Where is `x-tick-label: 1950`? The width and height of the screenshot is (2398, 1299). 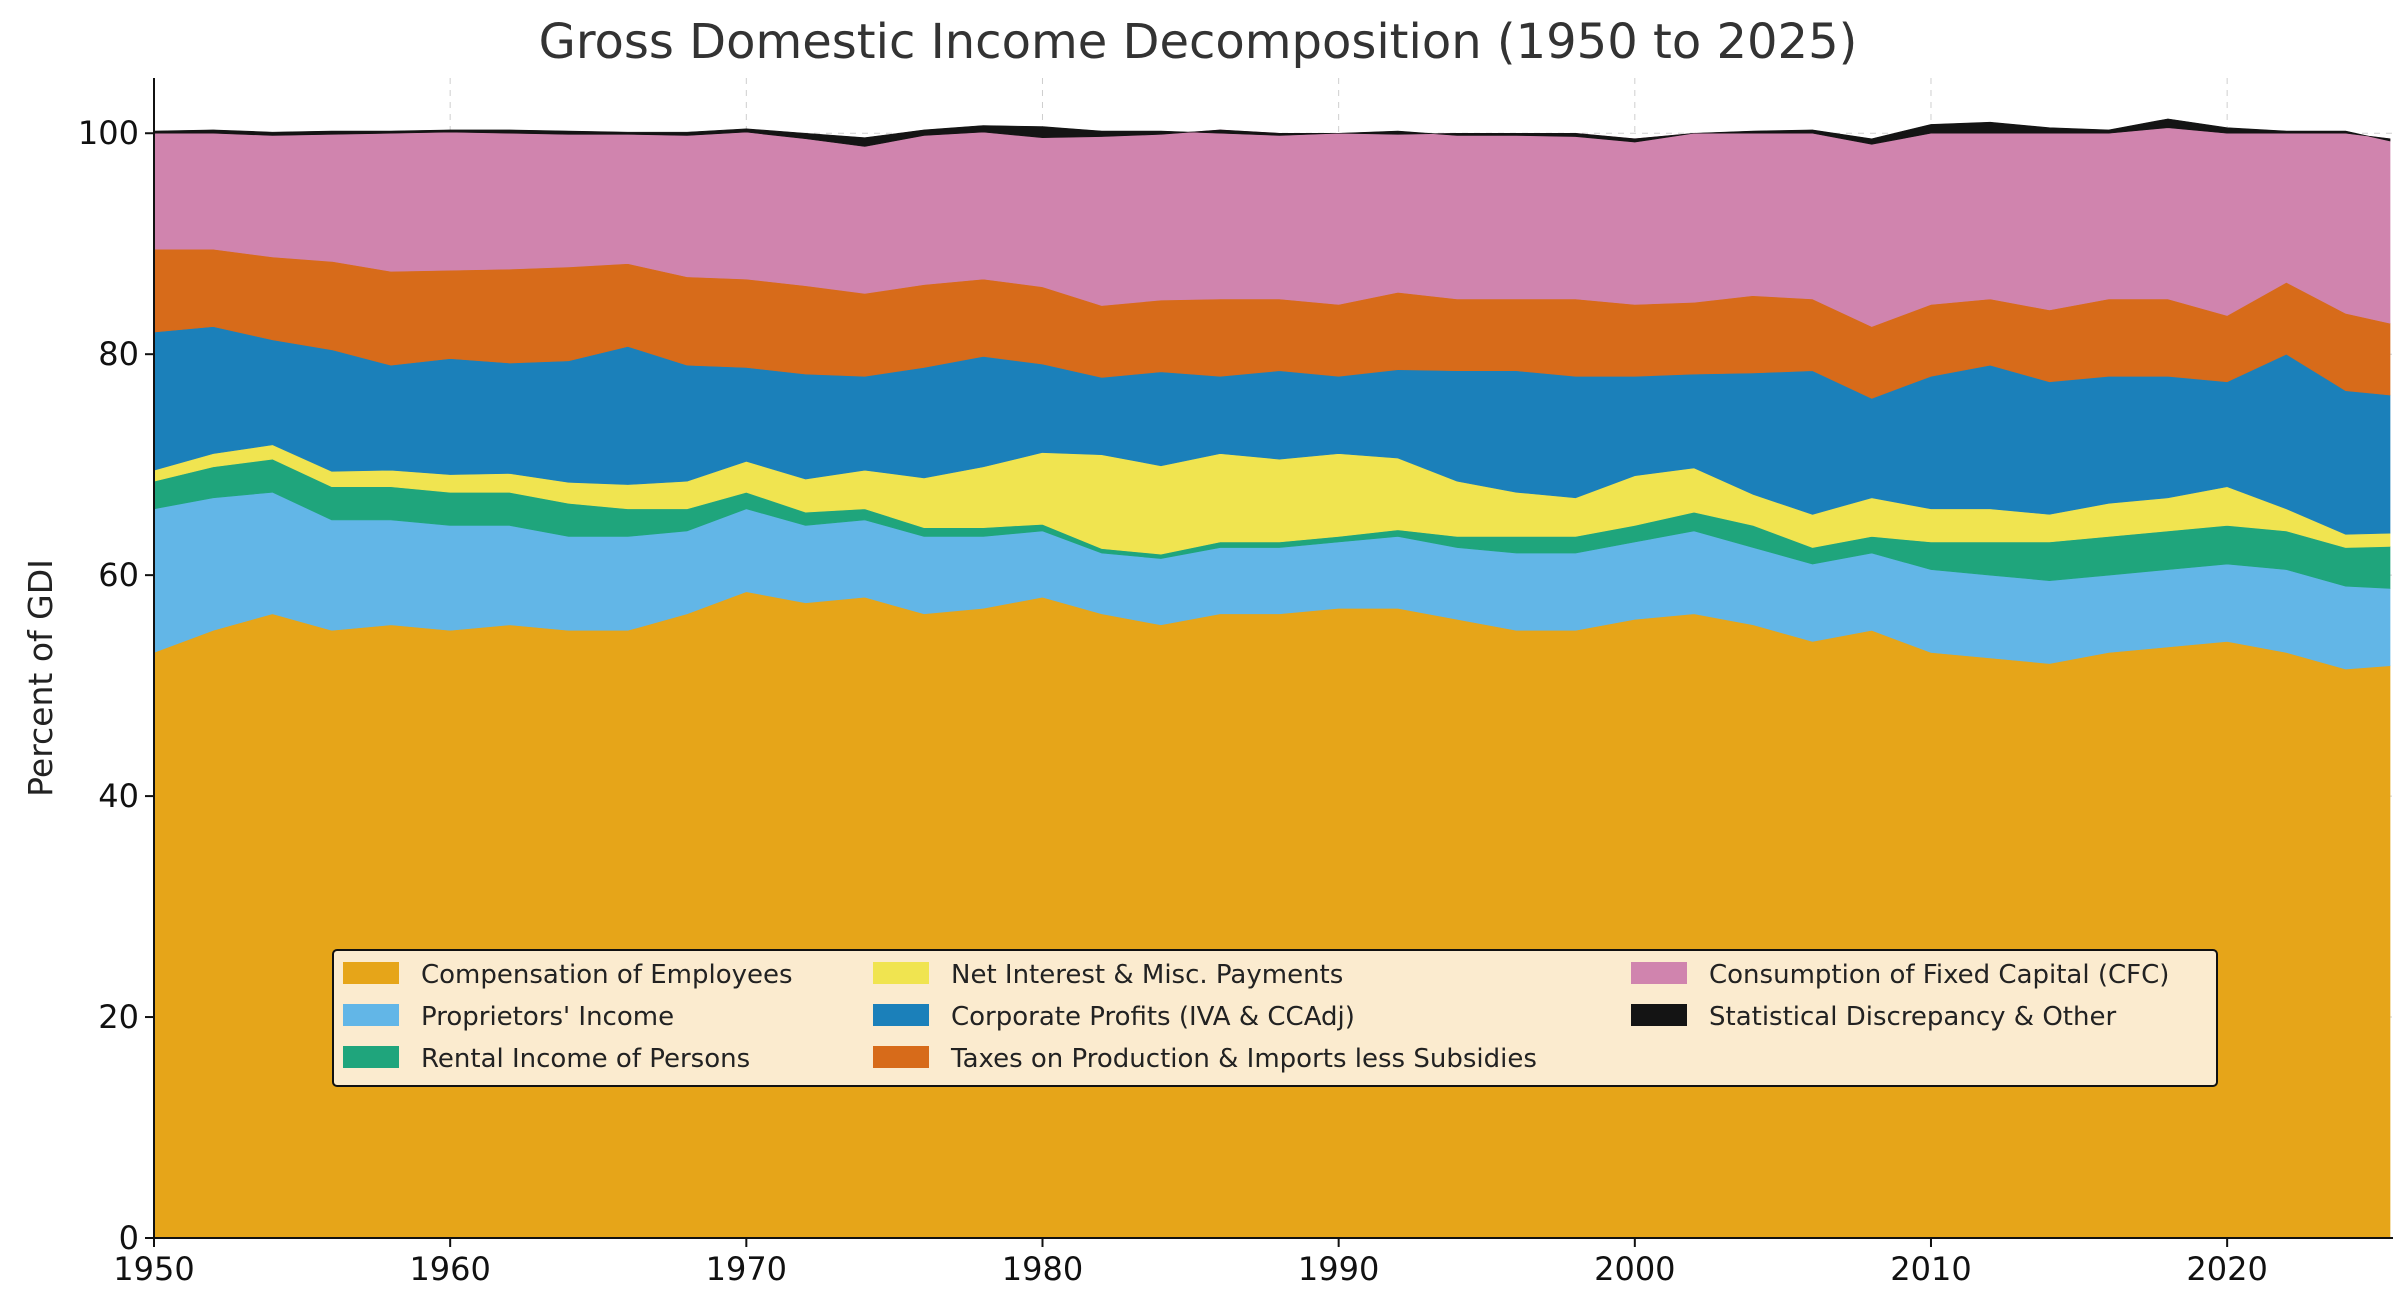
x-tick-label: 1950 is located at coordinates (153, 1269).